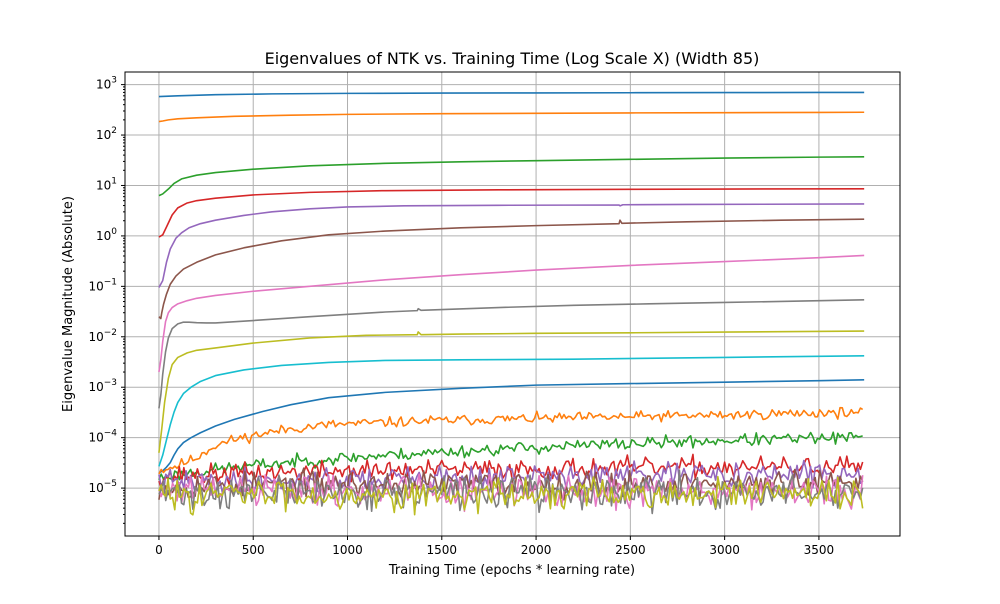 The image size is (1000, 604). Describe the element at coordinates (106, 84) in the screenshot. I see `y-tick-label: 10³` at that location.